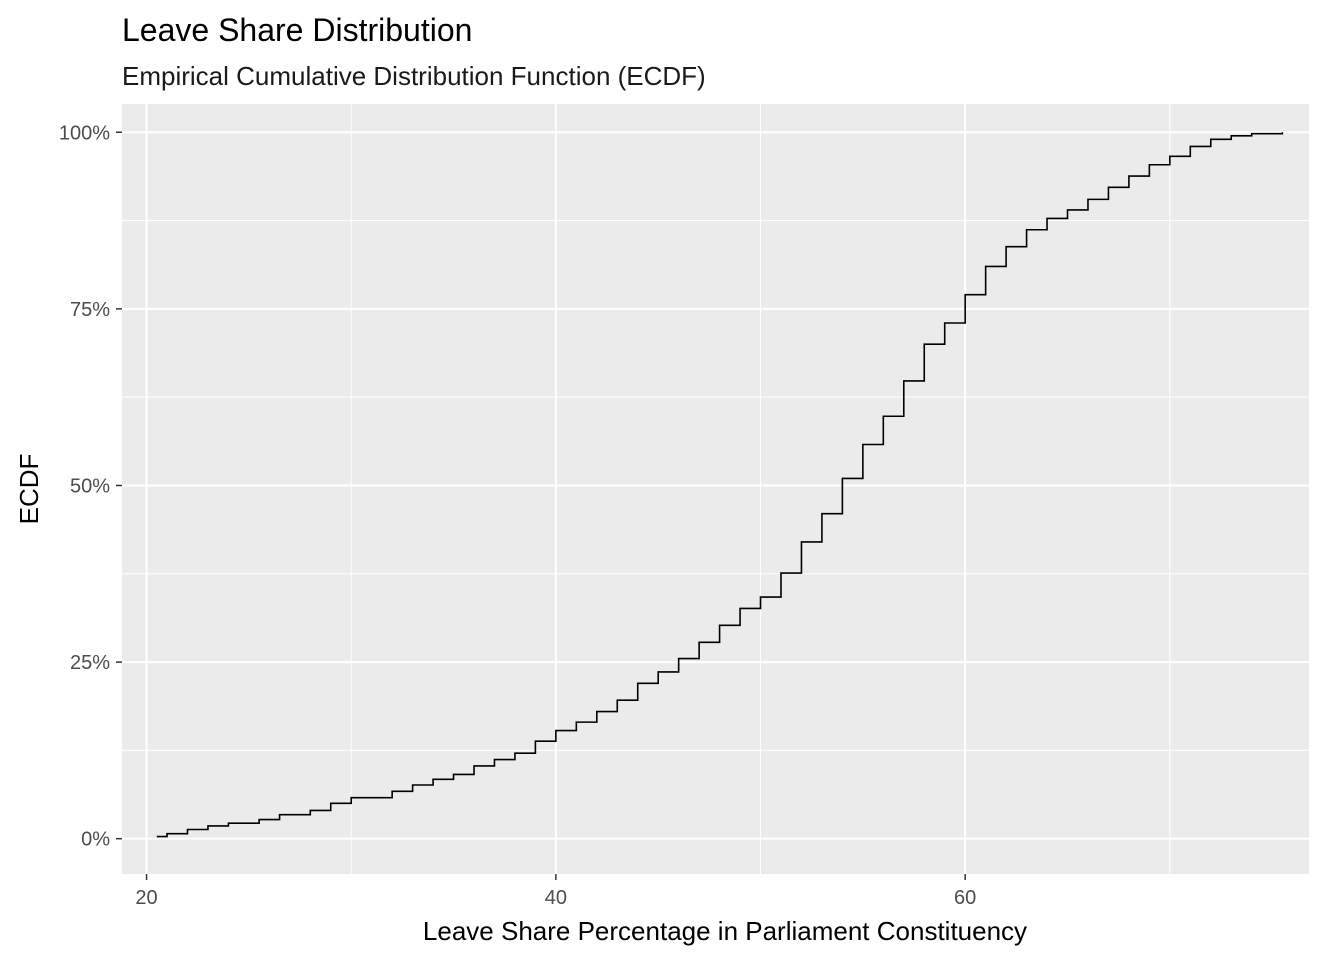 This screenshot has height=960, width=1344. Describe the element at coordinates (84, 133) in the screenshot. I see `y-tick-label: 100%` at that location.